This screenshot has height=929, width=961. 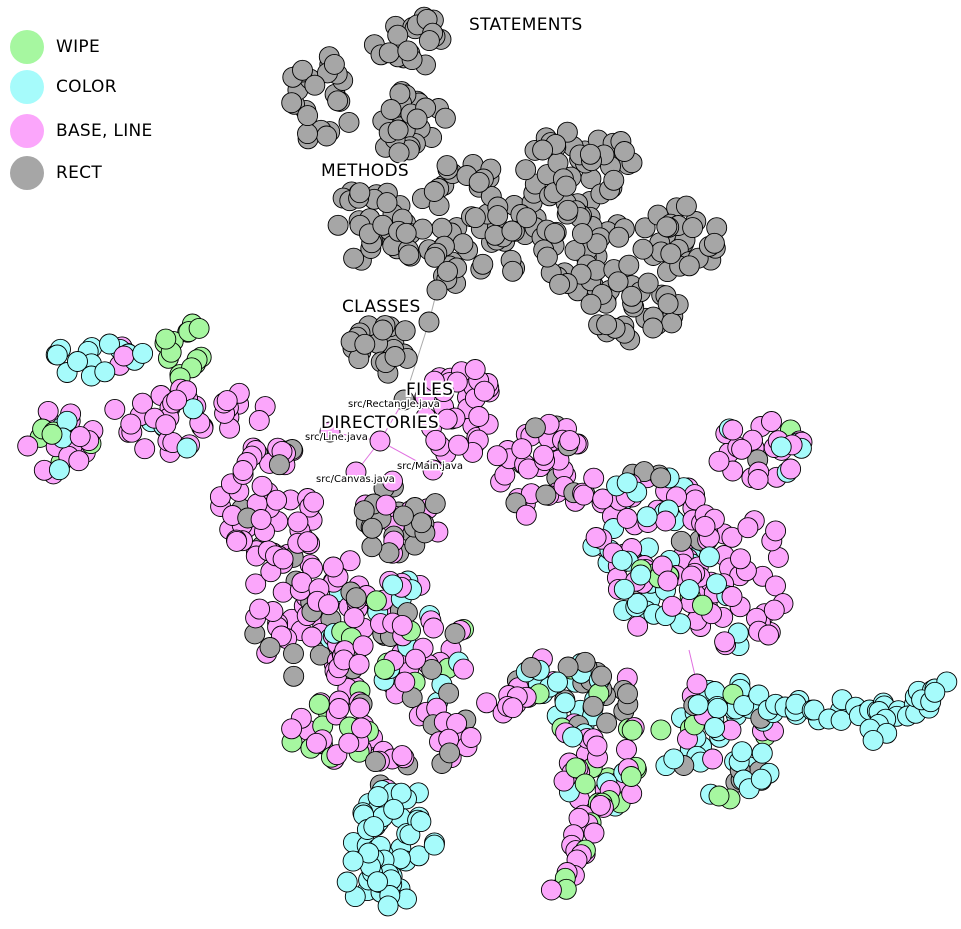 I want to click on legend-item-wipe: WIPE, so click(x=55, y=47).